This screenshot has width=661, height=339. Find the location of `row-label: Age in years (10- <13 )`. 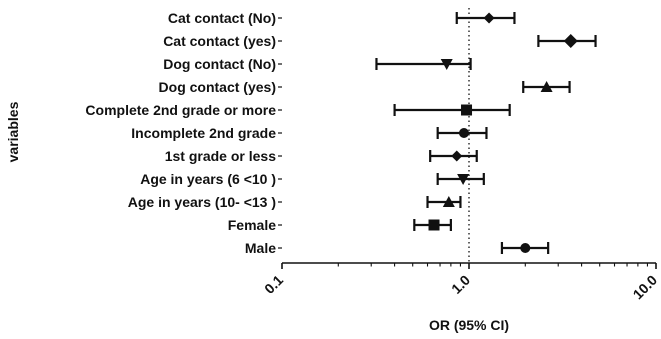

row-label: Age in years (10- <13 ) is located at coordinates (202, 202).